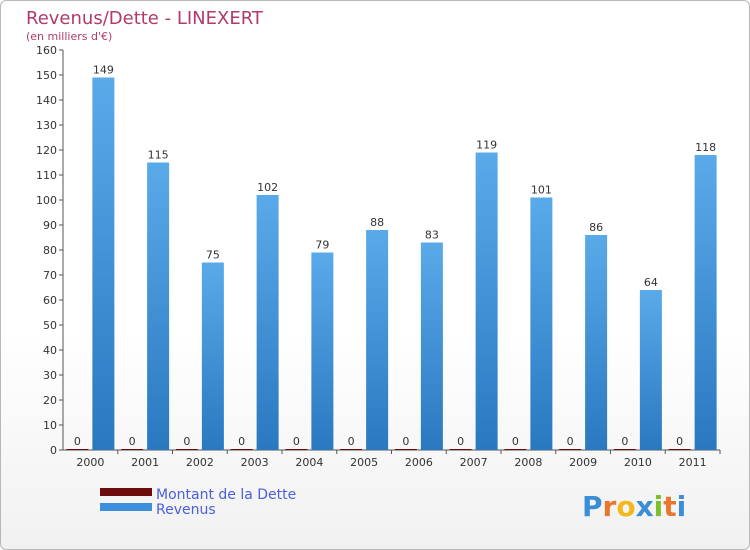  I want to click on x-tick-label: 2005, so click(364, 462).